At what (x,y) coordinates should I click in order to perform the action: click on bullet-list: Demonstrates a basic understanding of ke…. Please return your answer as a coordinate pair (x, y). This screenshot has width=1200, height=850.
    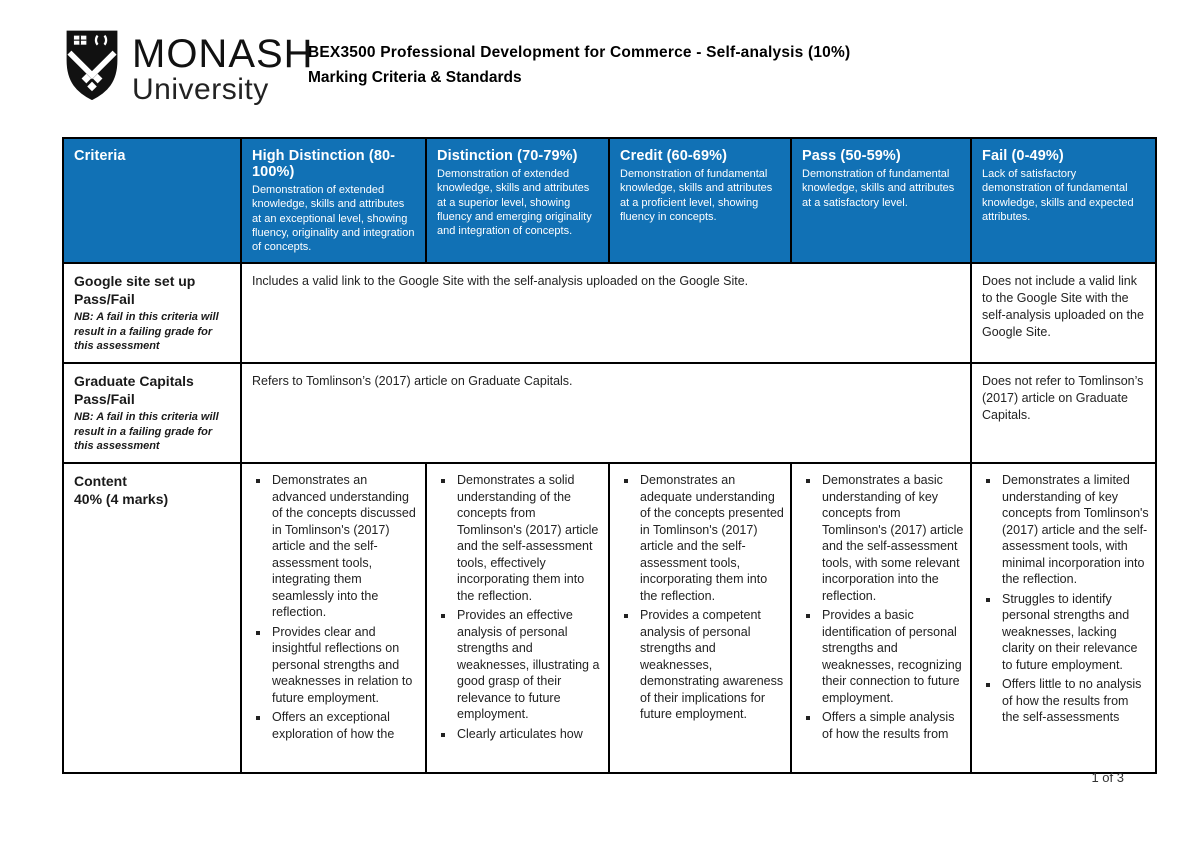
    Looking at the image, I should click on (879, 607).